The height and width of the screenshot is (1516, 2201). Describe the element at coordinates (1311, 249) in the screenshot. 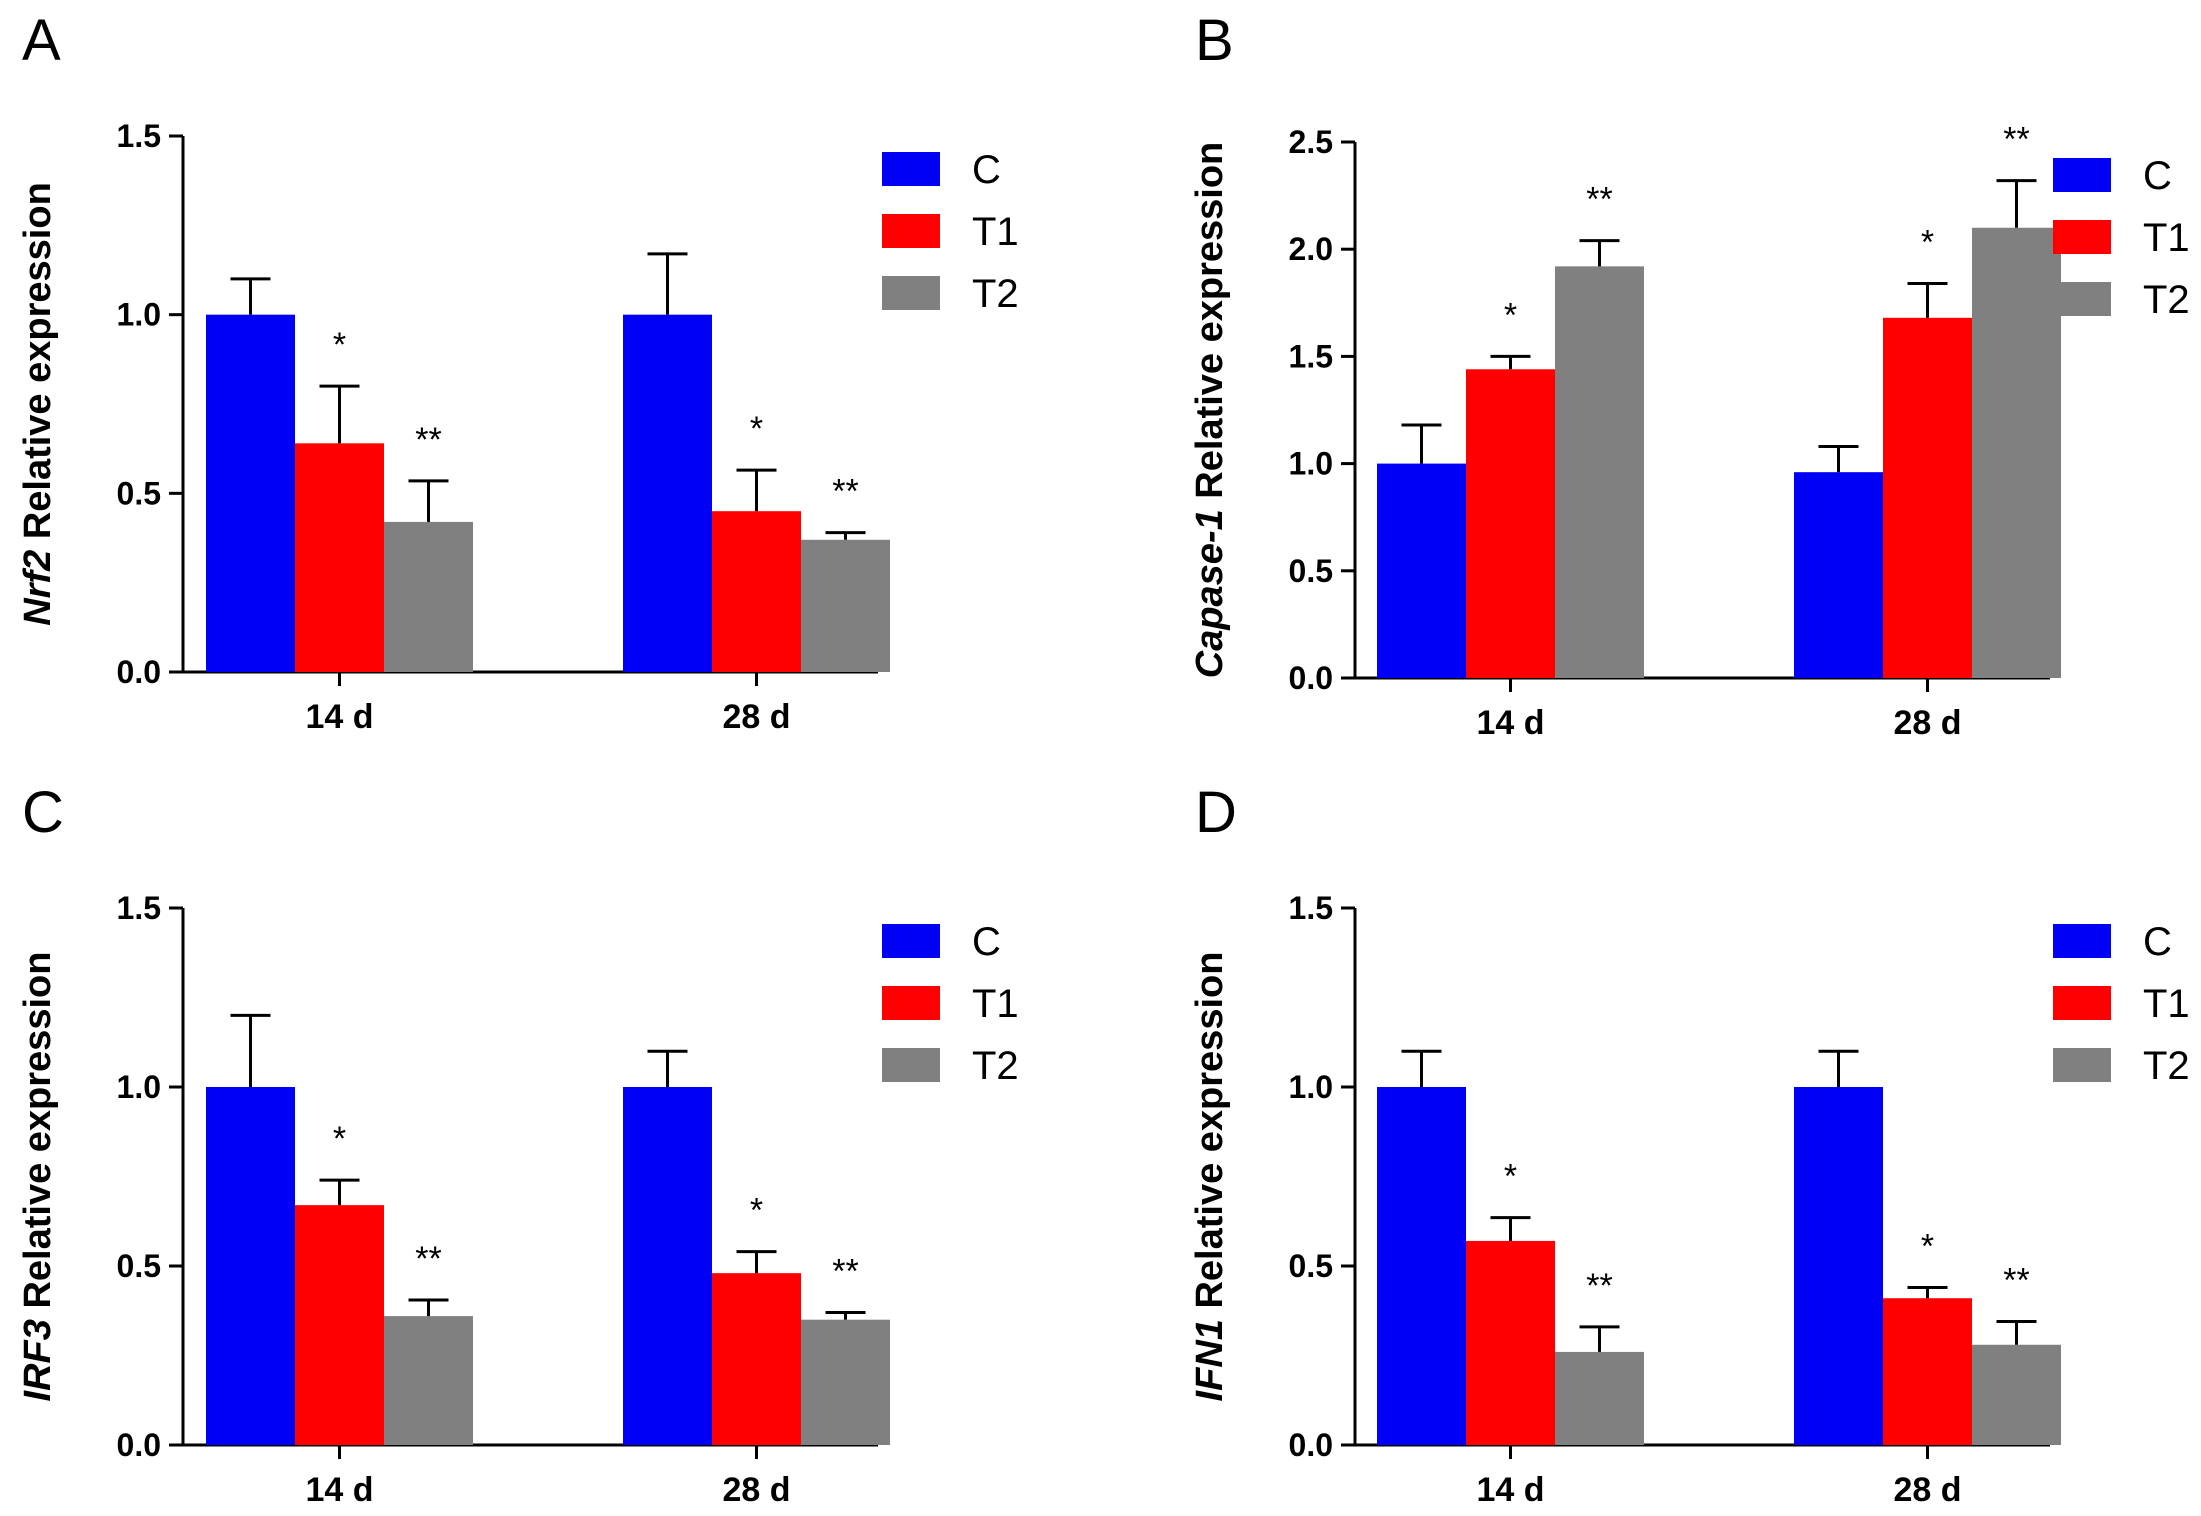

I see `y-tick-label: 2.0` at that location.